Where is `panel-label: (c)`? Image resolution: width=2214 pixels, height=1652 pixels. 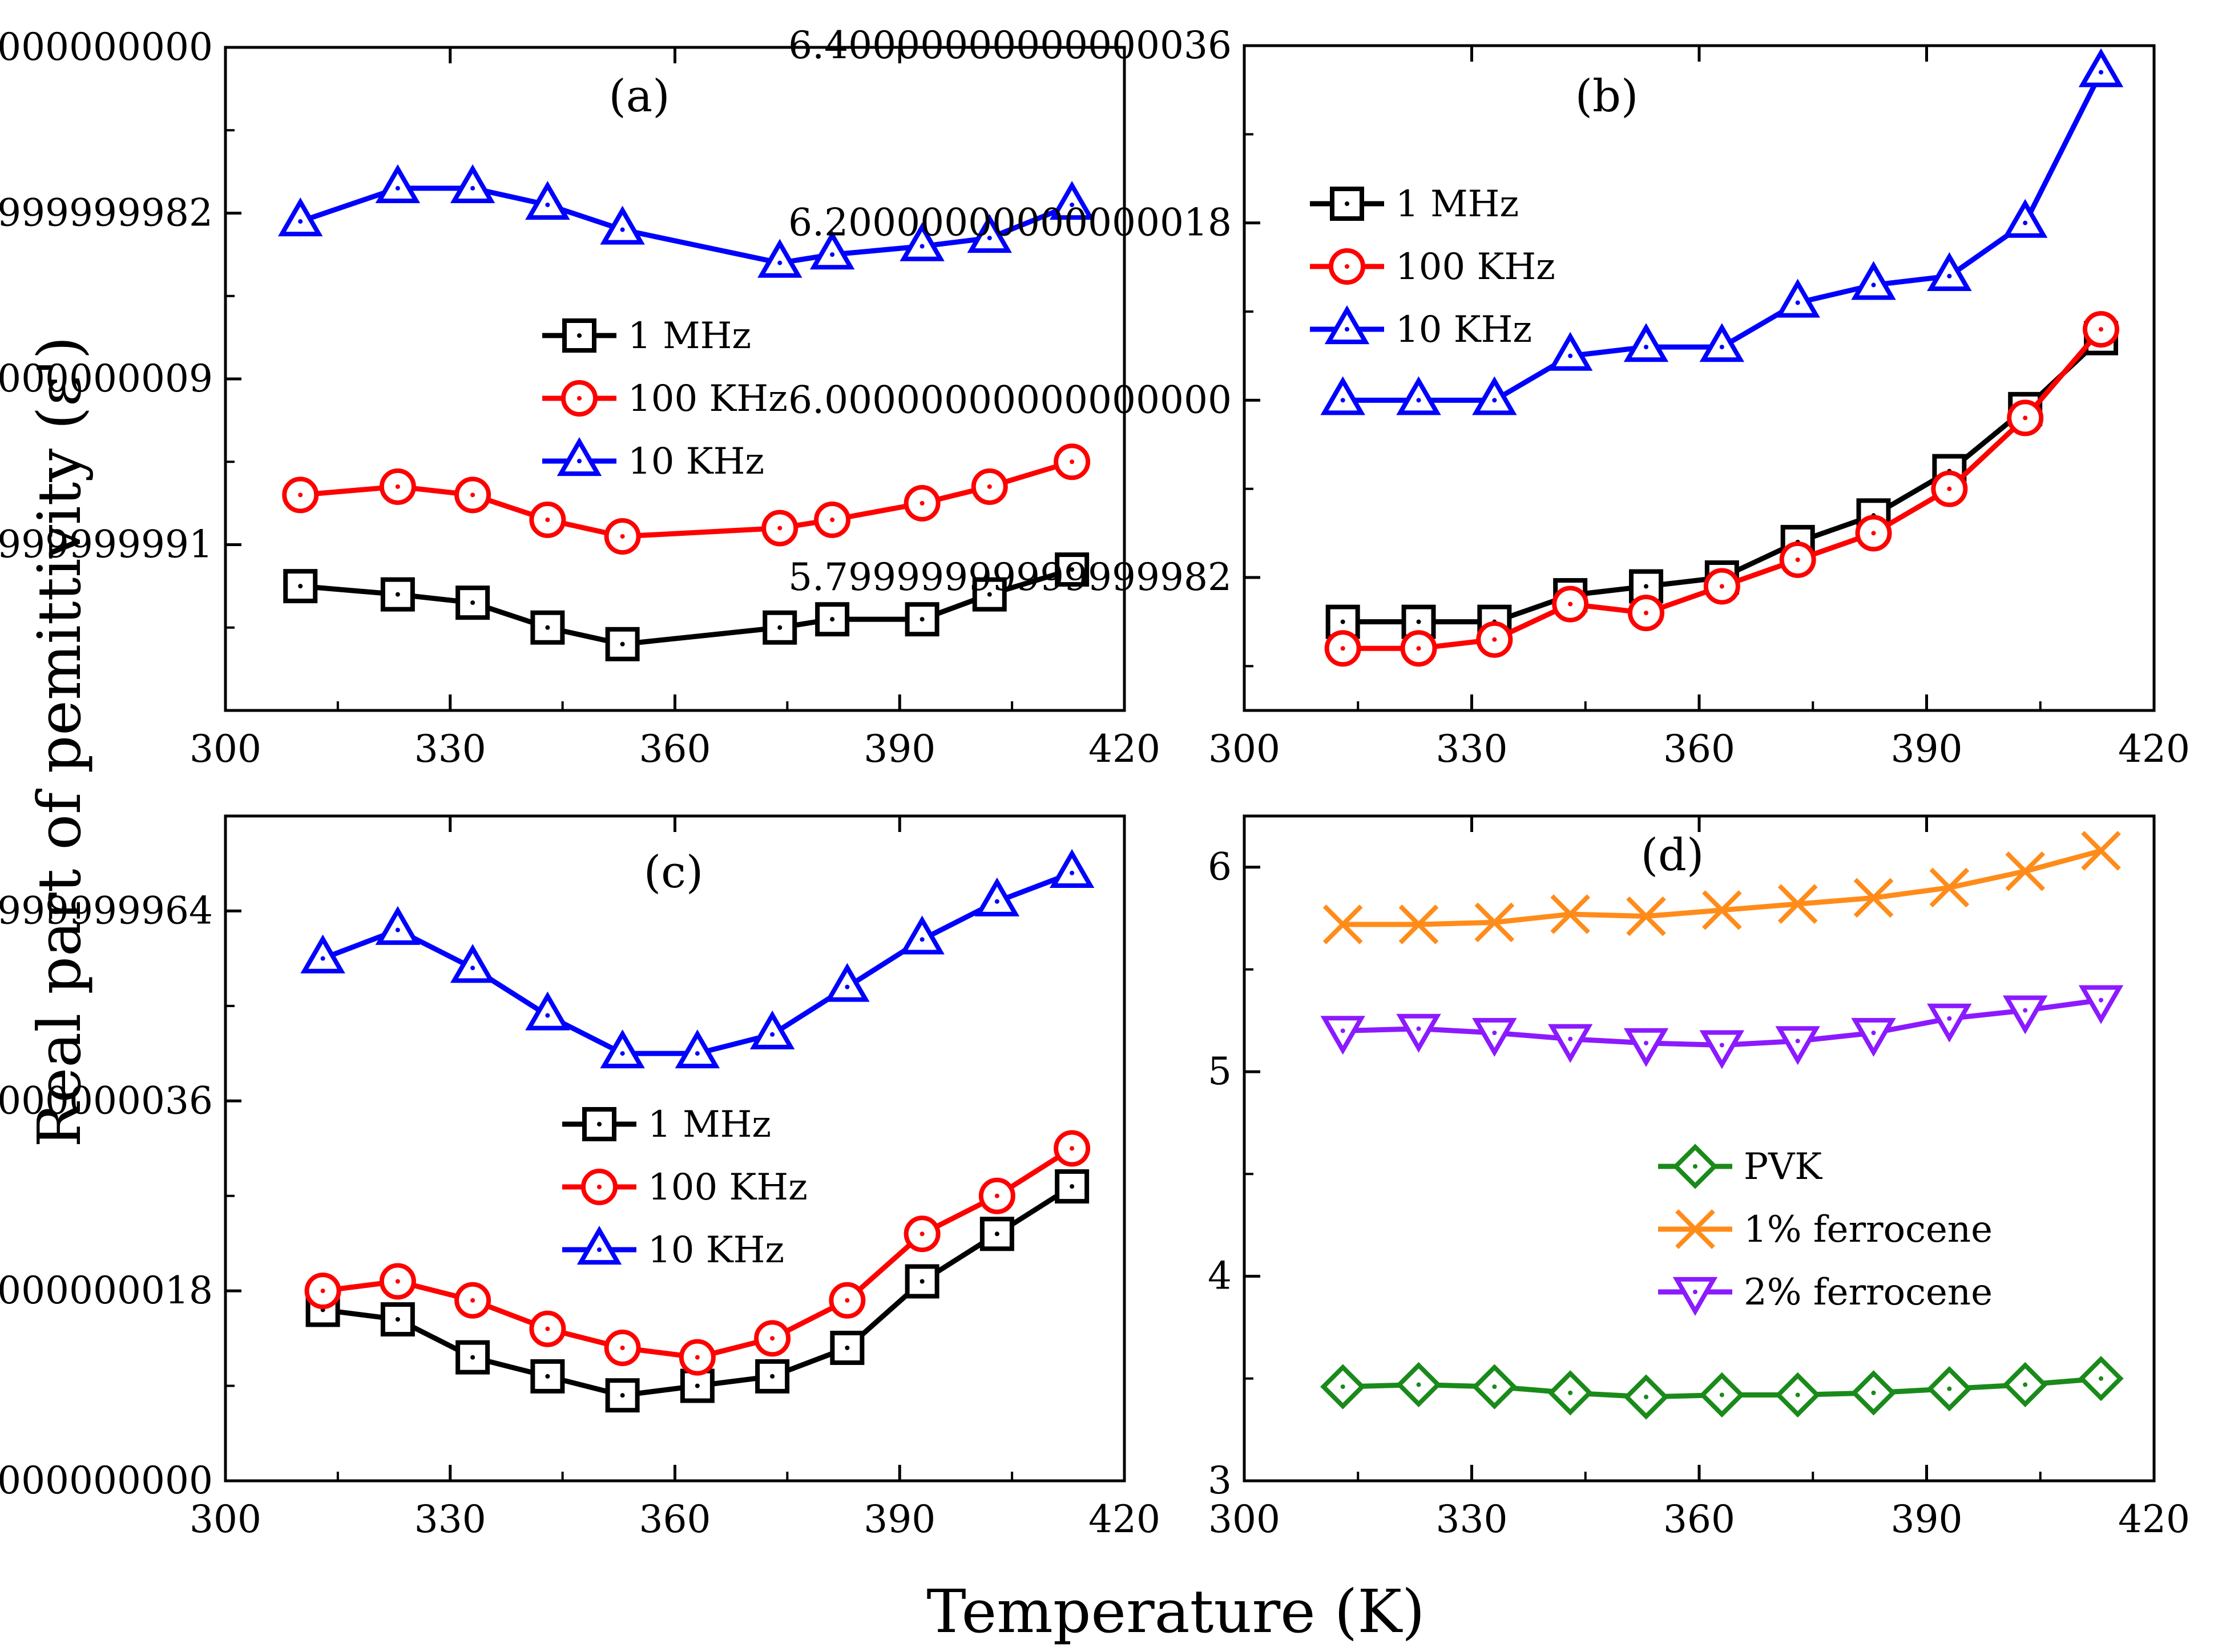
panel-label: (c) is located at coordinates (674, 872).